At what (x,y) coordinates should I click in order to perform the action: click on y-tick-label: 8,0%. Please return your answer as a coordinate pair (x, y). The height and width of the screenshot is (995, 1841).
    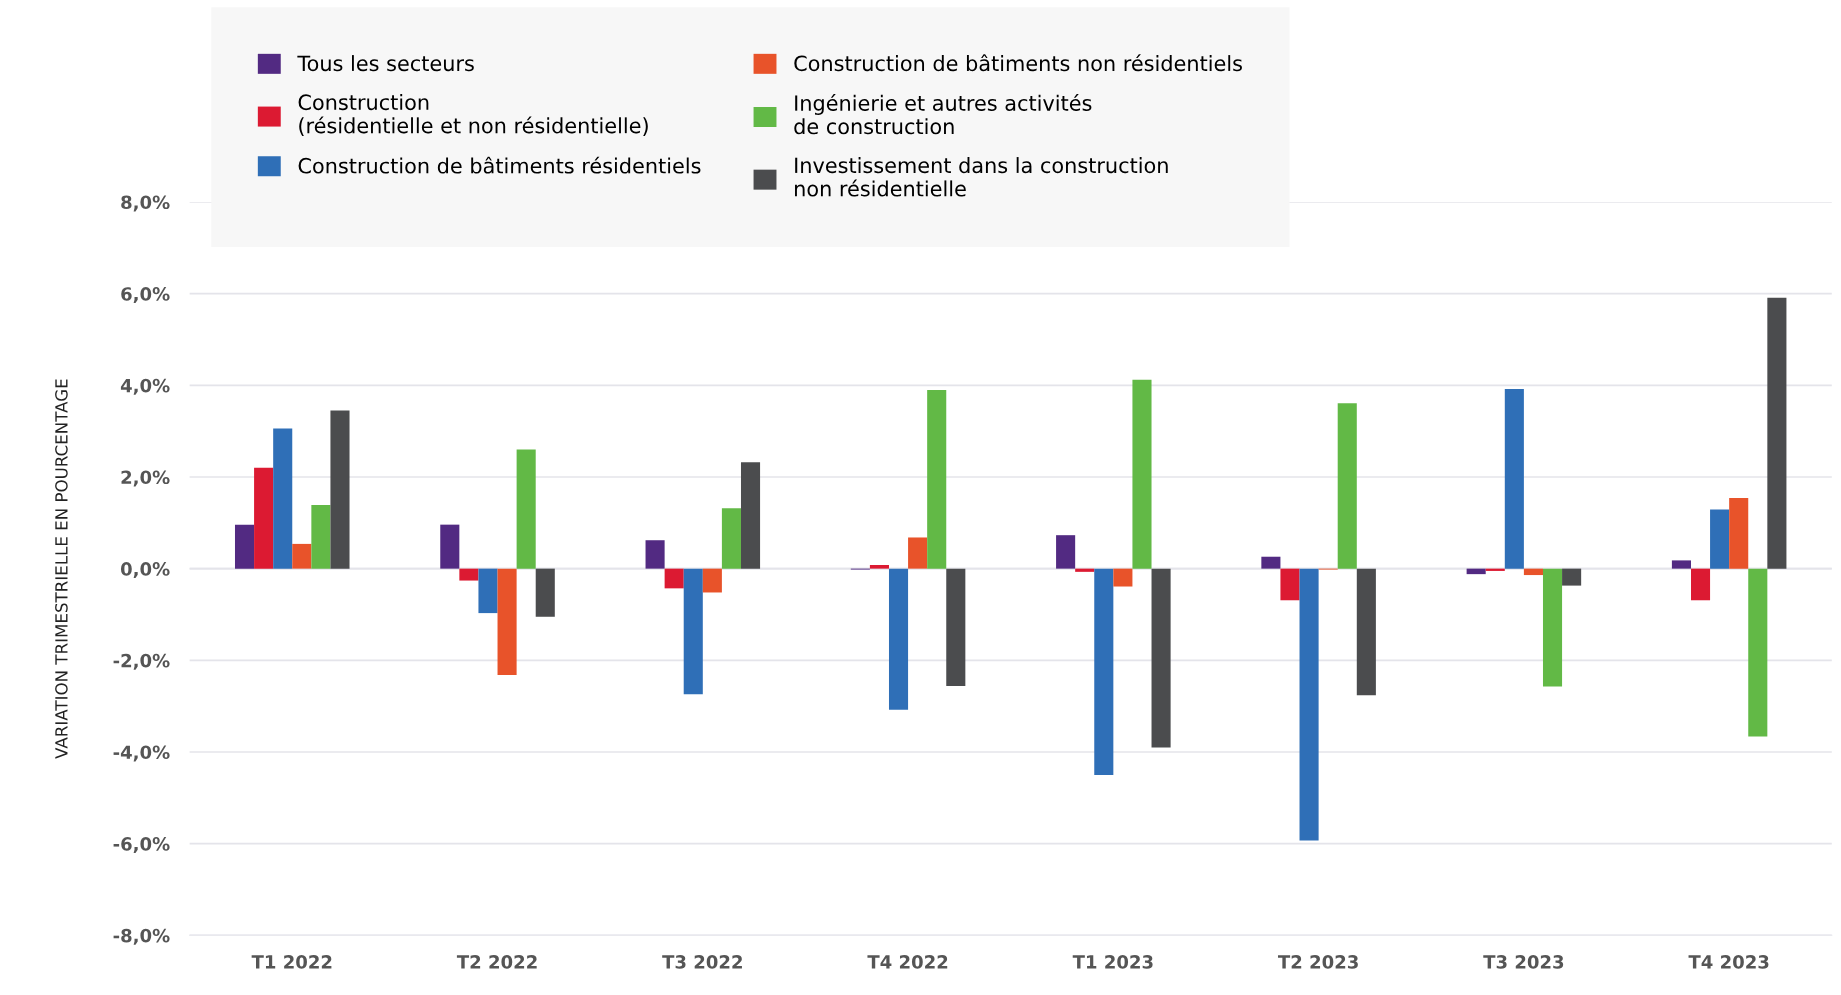
    Looking at the image, I should click on (145, 203).